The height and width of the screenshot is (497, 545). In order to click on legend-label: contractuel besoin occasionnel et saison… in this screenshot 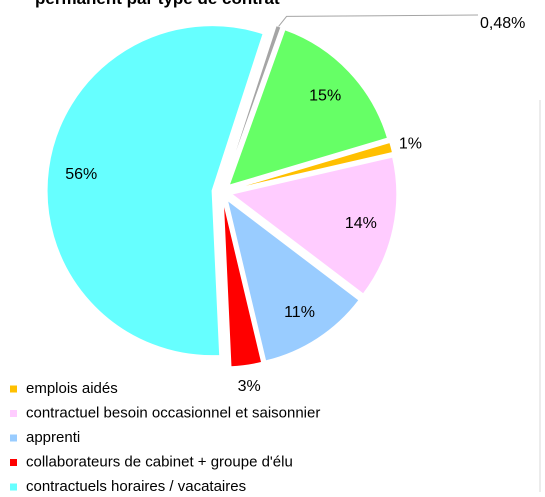, I will do `click(173, 412)`.